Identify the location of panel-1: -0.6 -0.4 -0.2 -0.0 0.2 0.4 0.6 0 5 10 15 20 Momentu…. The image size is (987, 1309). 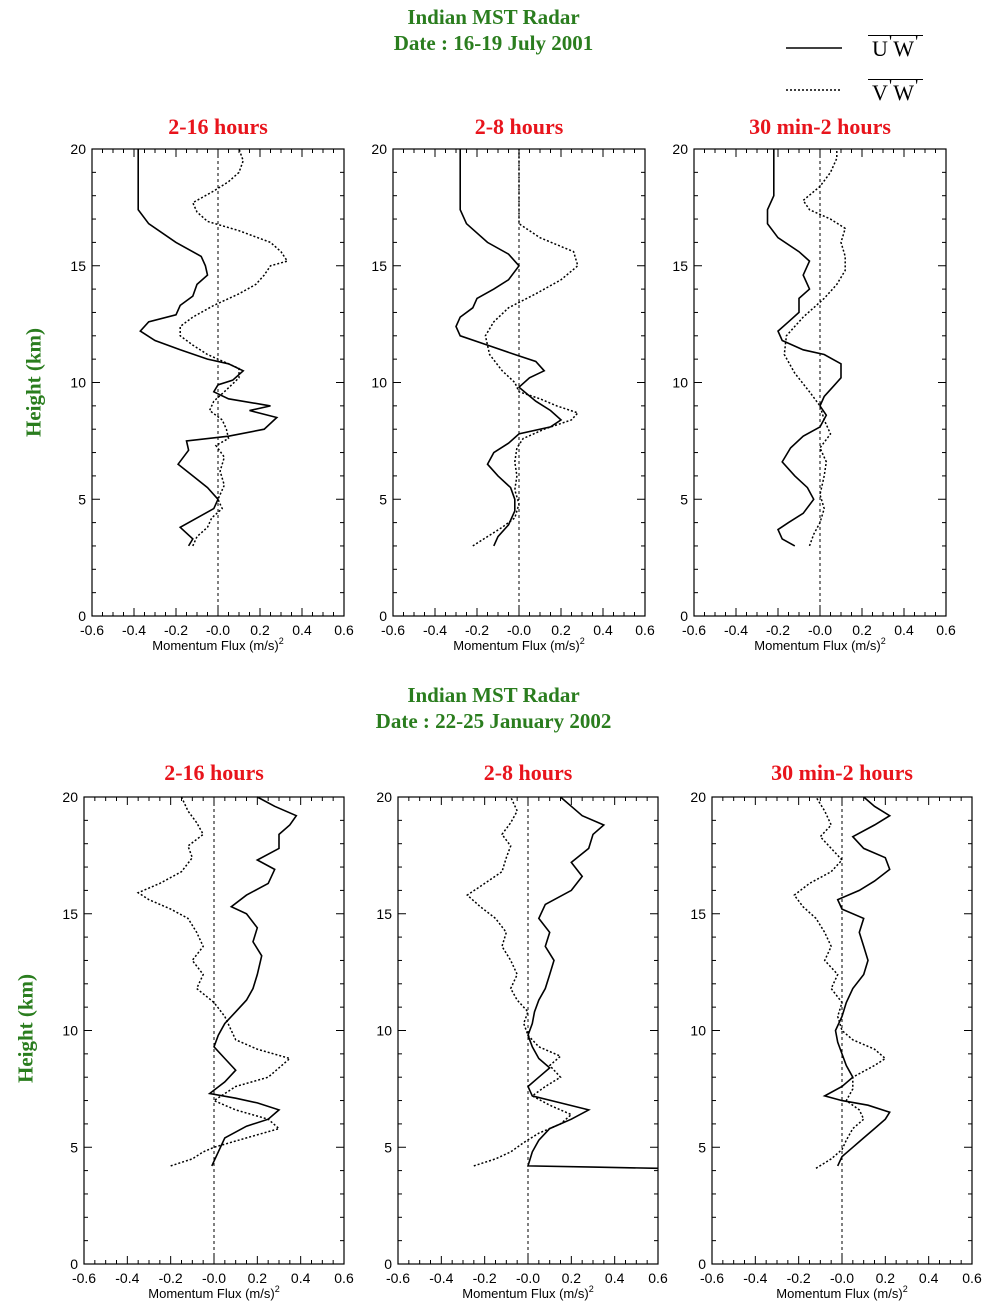
(212, 397).